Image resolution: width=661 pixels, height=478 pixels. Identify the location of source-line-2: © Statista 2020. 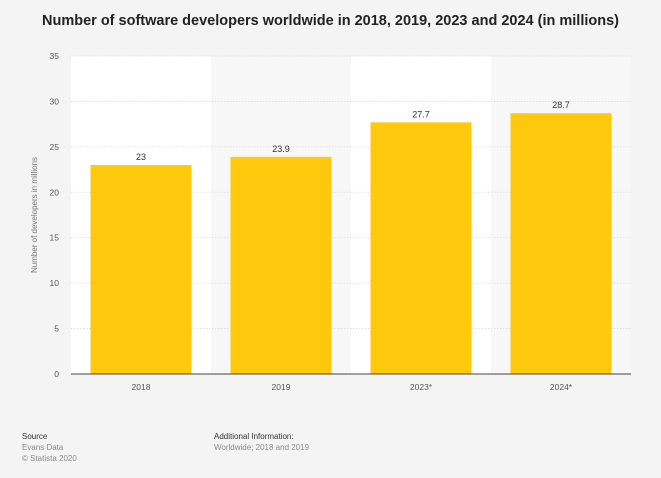
(49, 458).